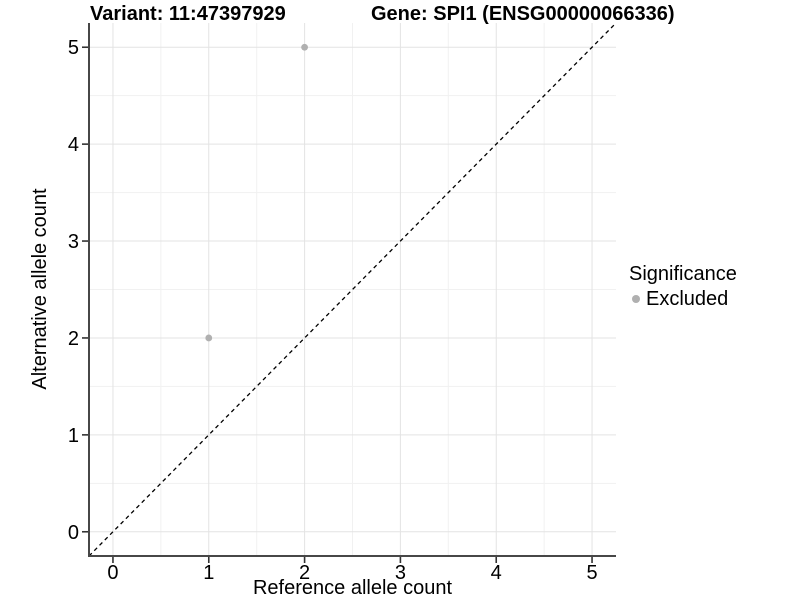  What do you see at coordinates (687, 299) in the screenshot?
I see `legend-item-label: Excluded` at bounding box center [687, 299].